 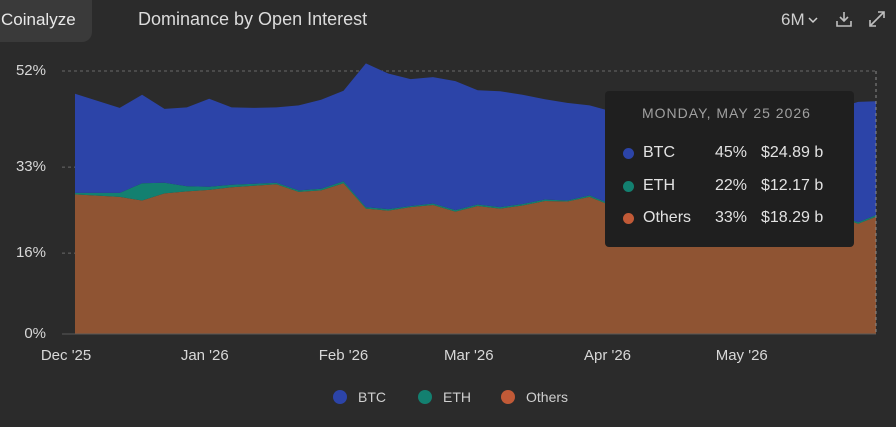 What do you see at coordinates (457, 397) in the screenshot?
I see `legend-label: ETH` at bounding box center [457, 397].